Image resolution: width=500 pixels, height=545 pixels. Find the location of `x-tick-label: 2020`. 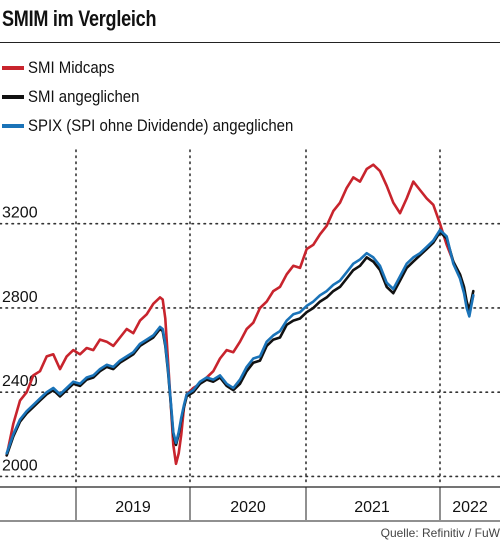

x-tick-label: 2020 is located at coordinates (248, 507).